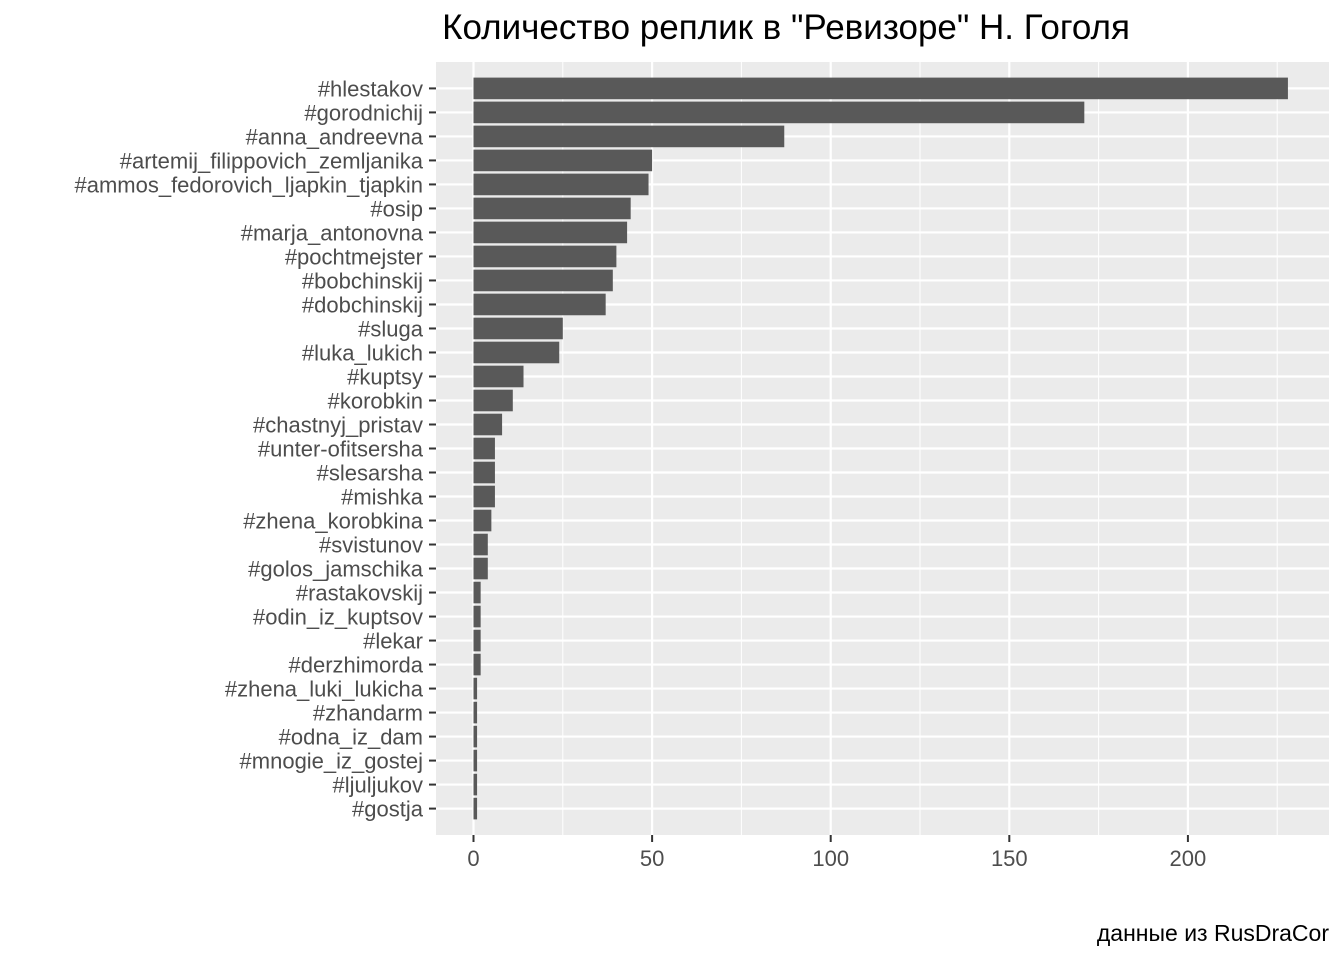  Describe the element at coordinates (539, 304) in the screenshot. I see `bar-dobchinskij` at that location.